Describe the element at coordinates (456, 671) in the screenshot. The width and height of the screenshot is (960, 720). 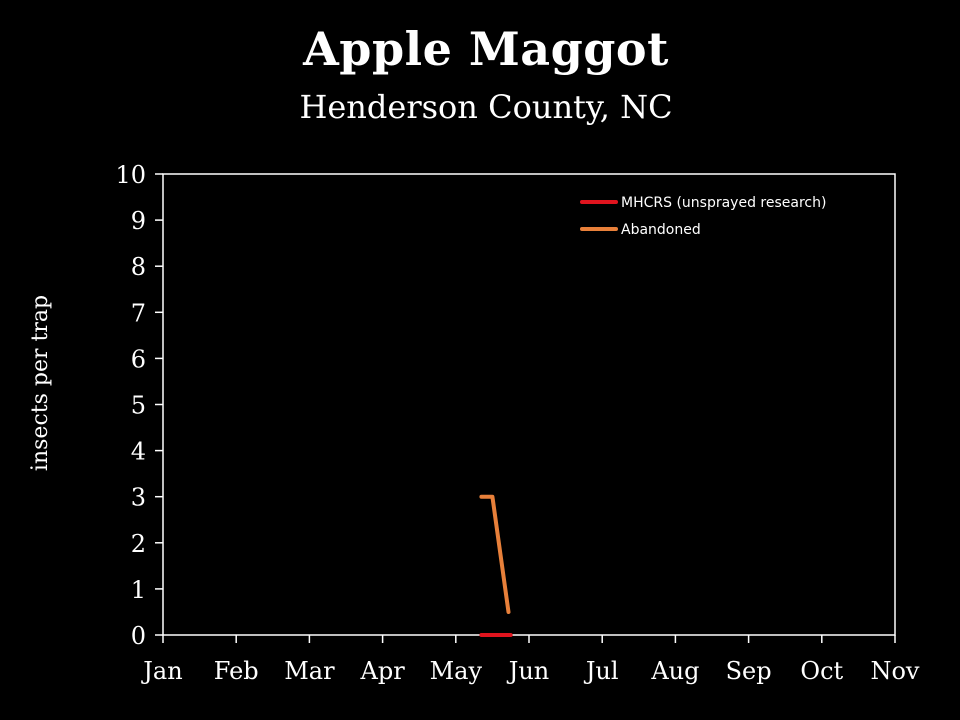
I see `x-tick-label: May` at that location.